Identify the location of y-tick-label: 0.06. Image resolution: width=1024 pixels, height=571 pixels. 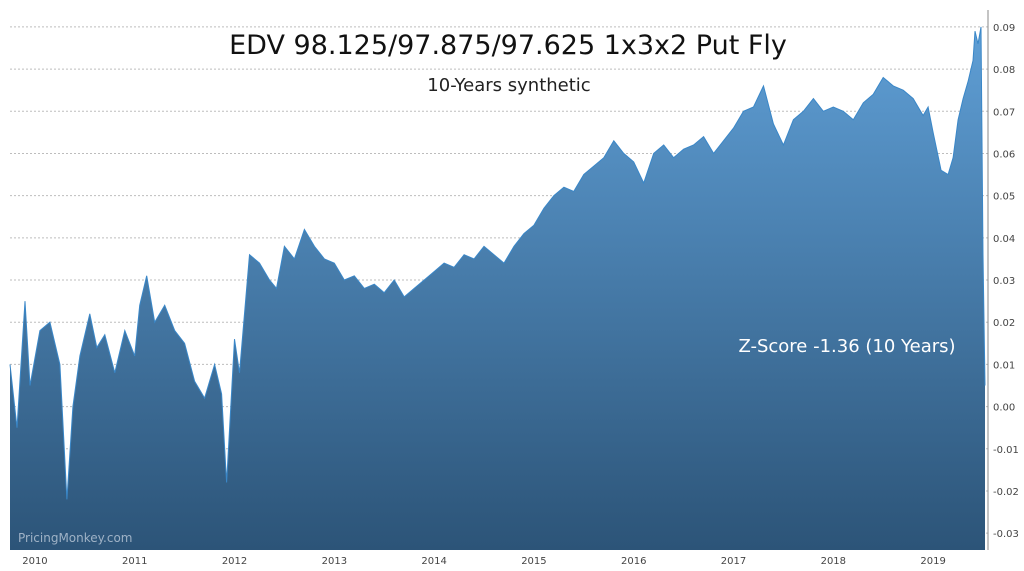
(1004, 154).